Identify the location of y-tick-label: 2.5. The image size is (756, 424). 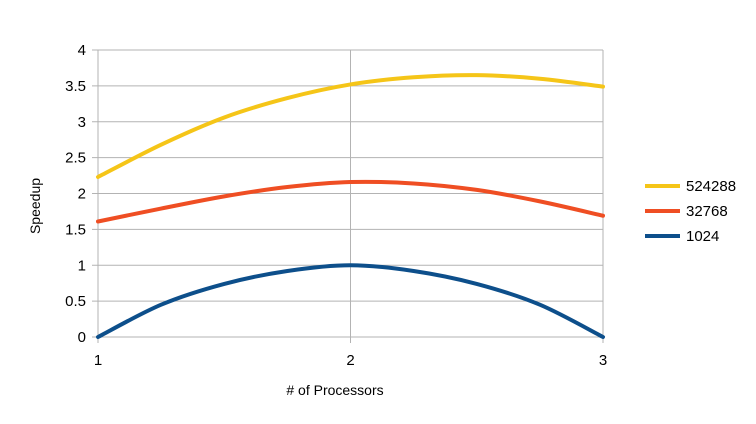
(75, 158).